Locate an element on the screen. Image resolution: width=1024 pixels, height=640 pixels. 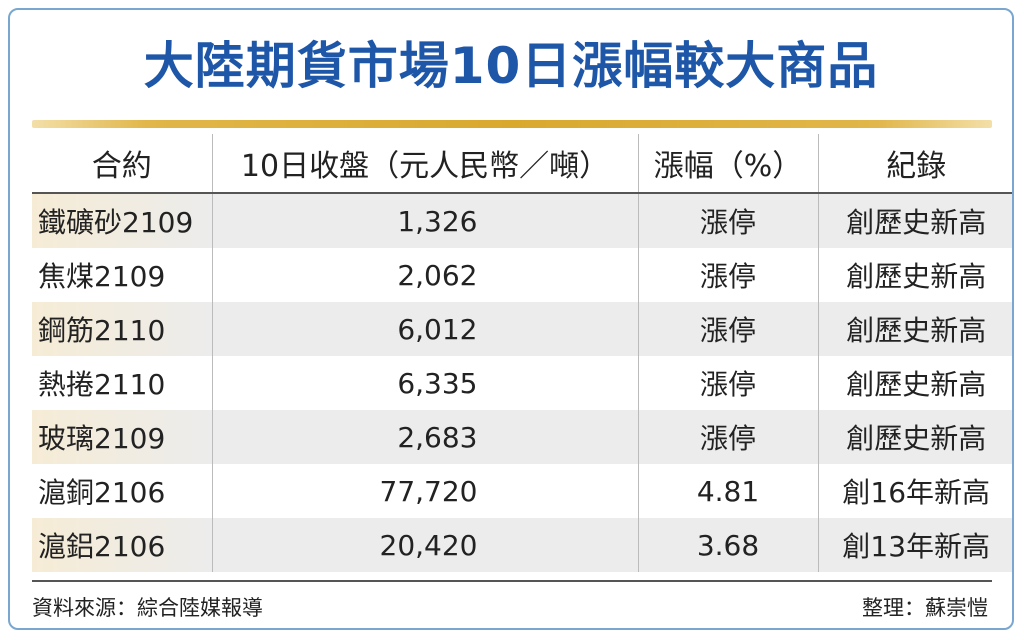
cell-close-price: 6,012 is located at coordinates (424, 329).